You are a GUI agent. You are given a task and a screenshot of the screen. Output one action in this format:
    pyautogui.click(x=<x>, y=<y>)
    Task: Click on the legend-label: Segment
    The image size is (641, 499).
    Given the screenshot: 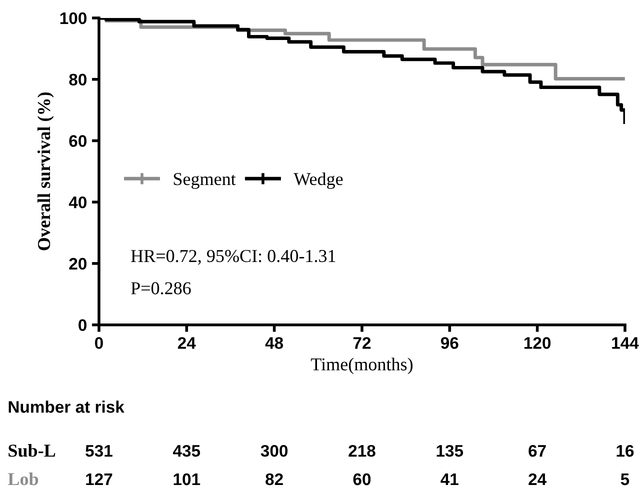 What is the action you would take?
    pyautogui.click(x=205, y=181)
    